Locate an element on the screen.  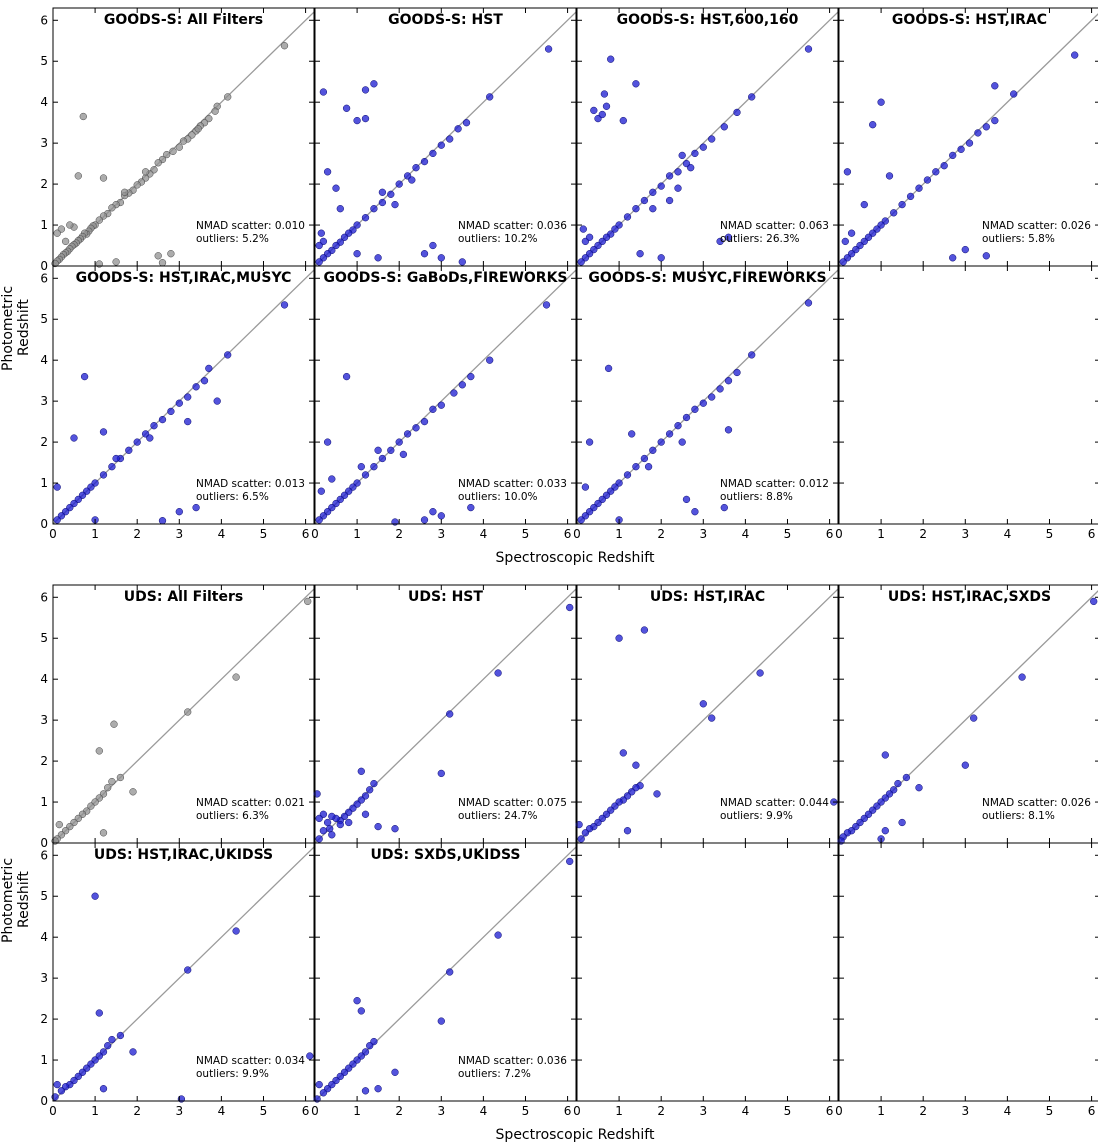
outliers-label: outliers: 8.8% is located at coordinates (756, 497).